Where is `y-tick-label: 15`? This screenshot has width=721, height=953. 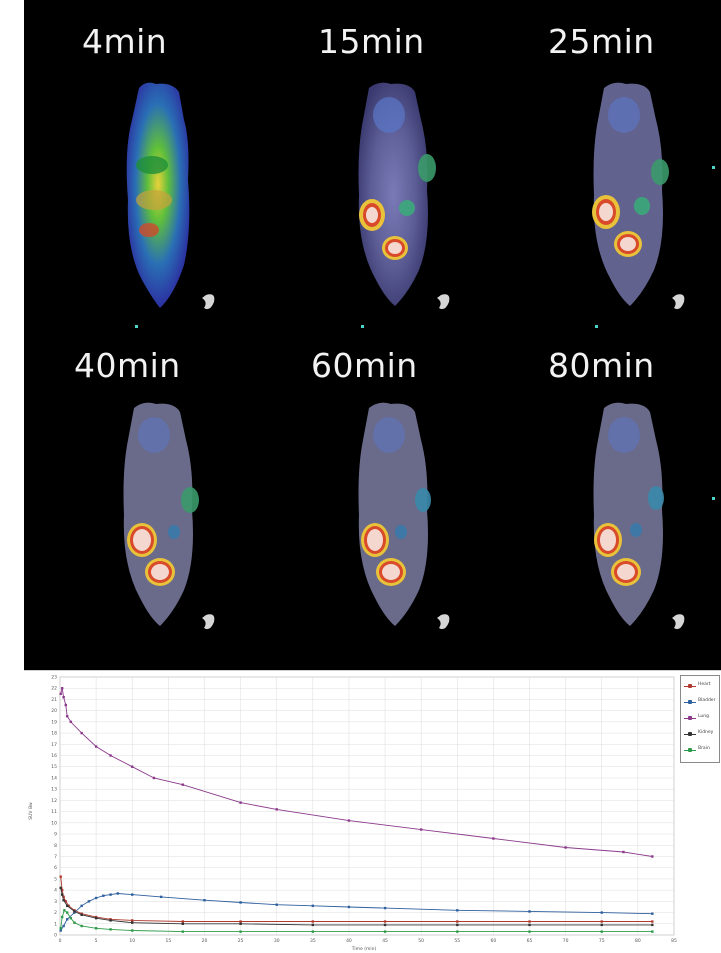 y-tick-label: 15 is located at coordinates (54, 767).